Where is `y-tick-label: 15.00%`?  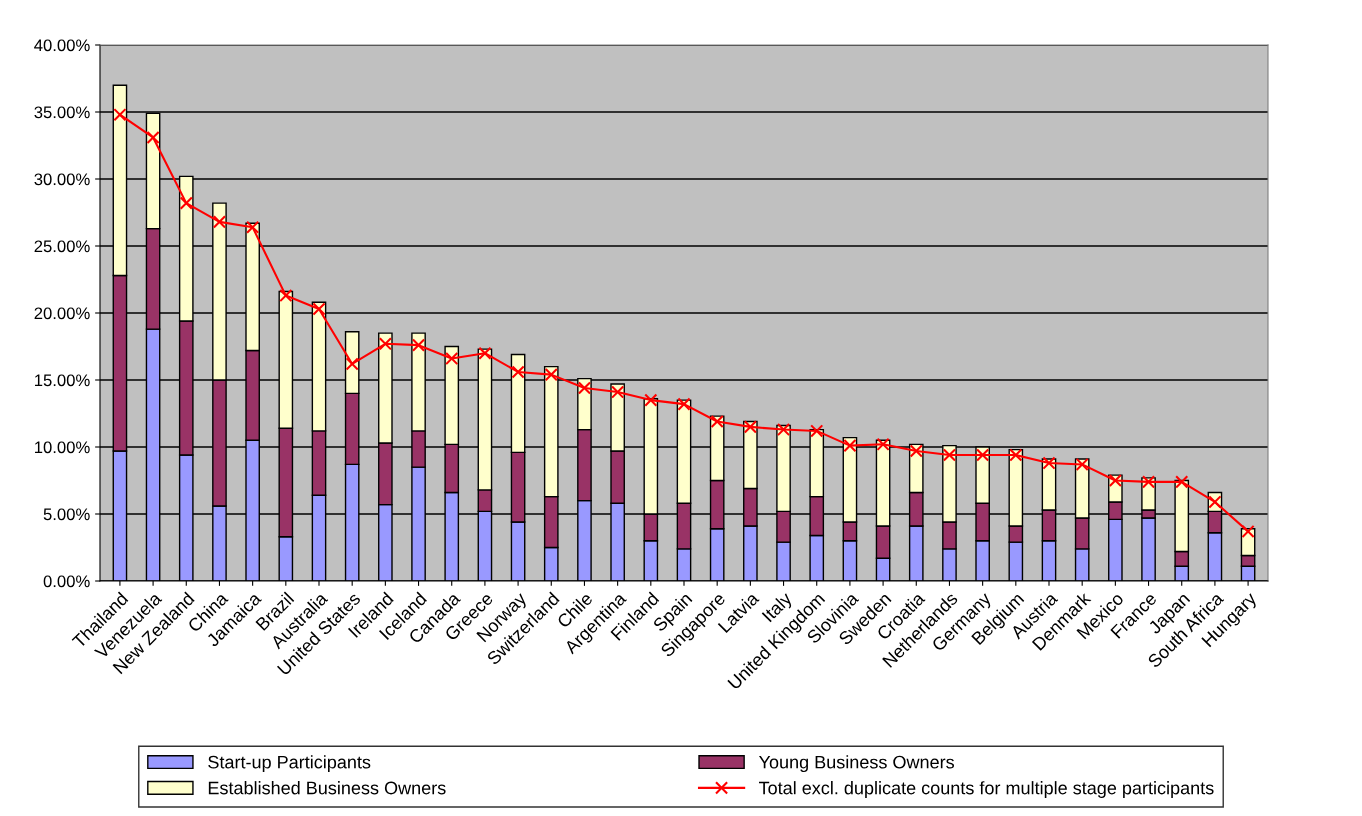 y-tick-label: 15.00% is located at coordinates (62, 380).